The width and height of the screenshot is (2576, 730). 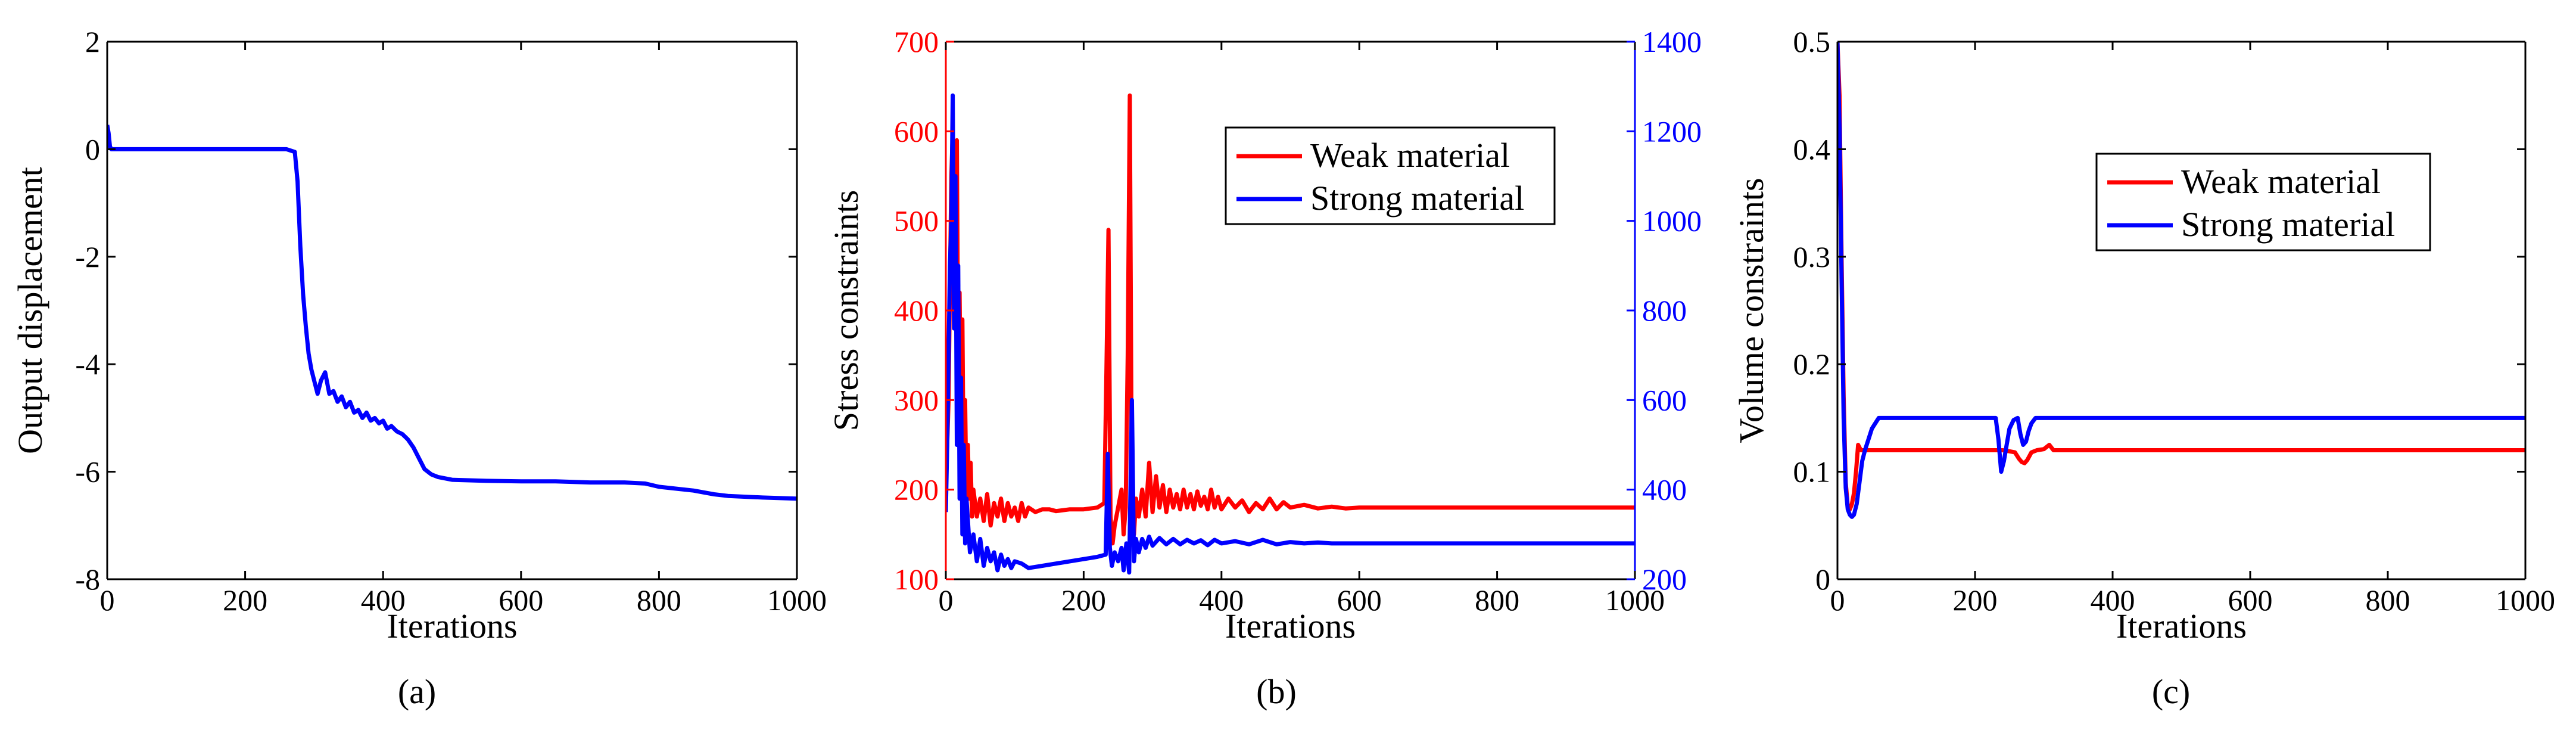 I want to click on y-tick-label: 500, so click(x=916, y=221).